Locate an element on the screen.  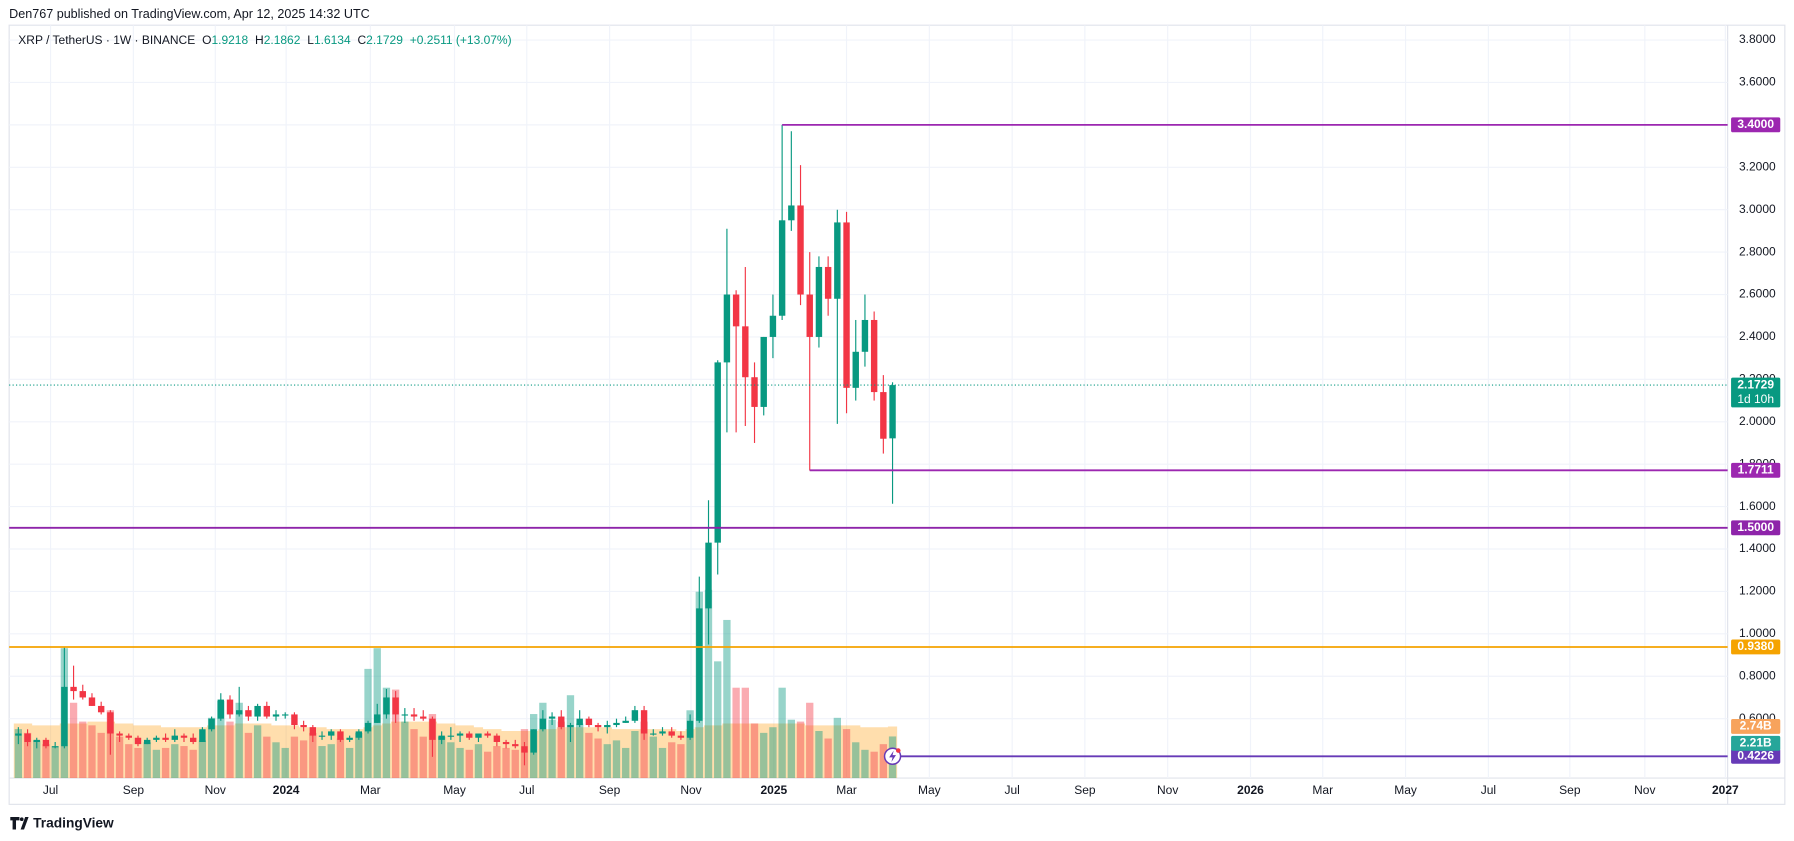
y-tick-label: 2.8000 is located at coordinates (1757, 251).